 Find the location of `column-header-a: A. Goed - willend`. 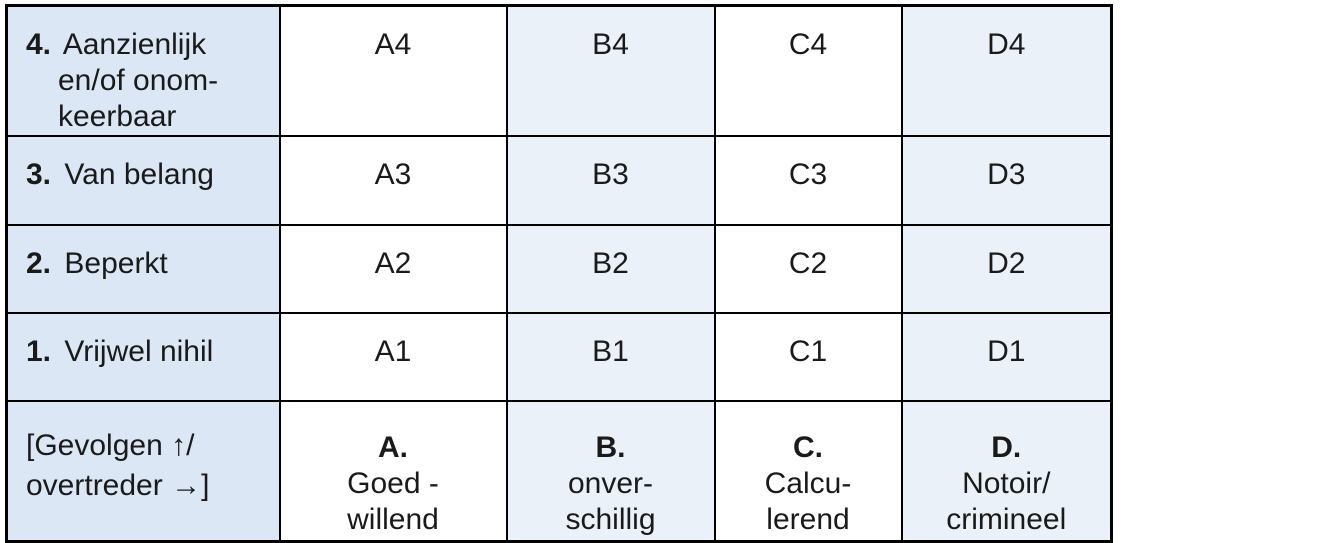

column-header-a: A. Goed - willend is located at coordinates (393, 471).